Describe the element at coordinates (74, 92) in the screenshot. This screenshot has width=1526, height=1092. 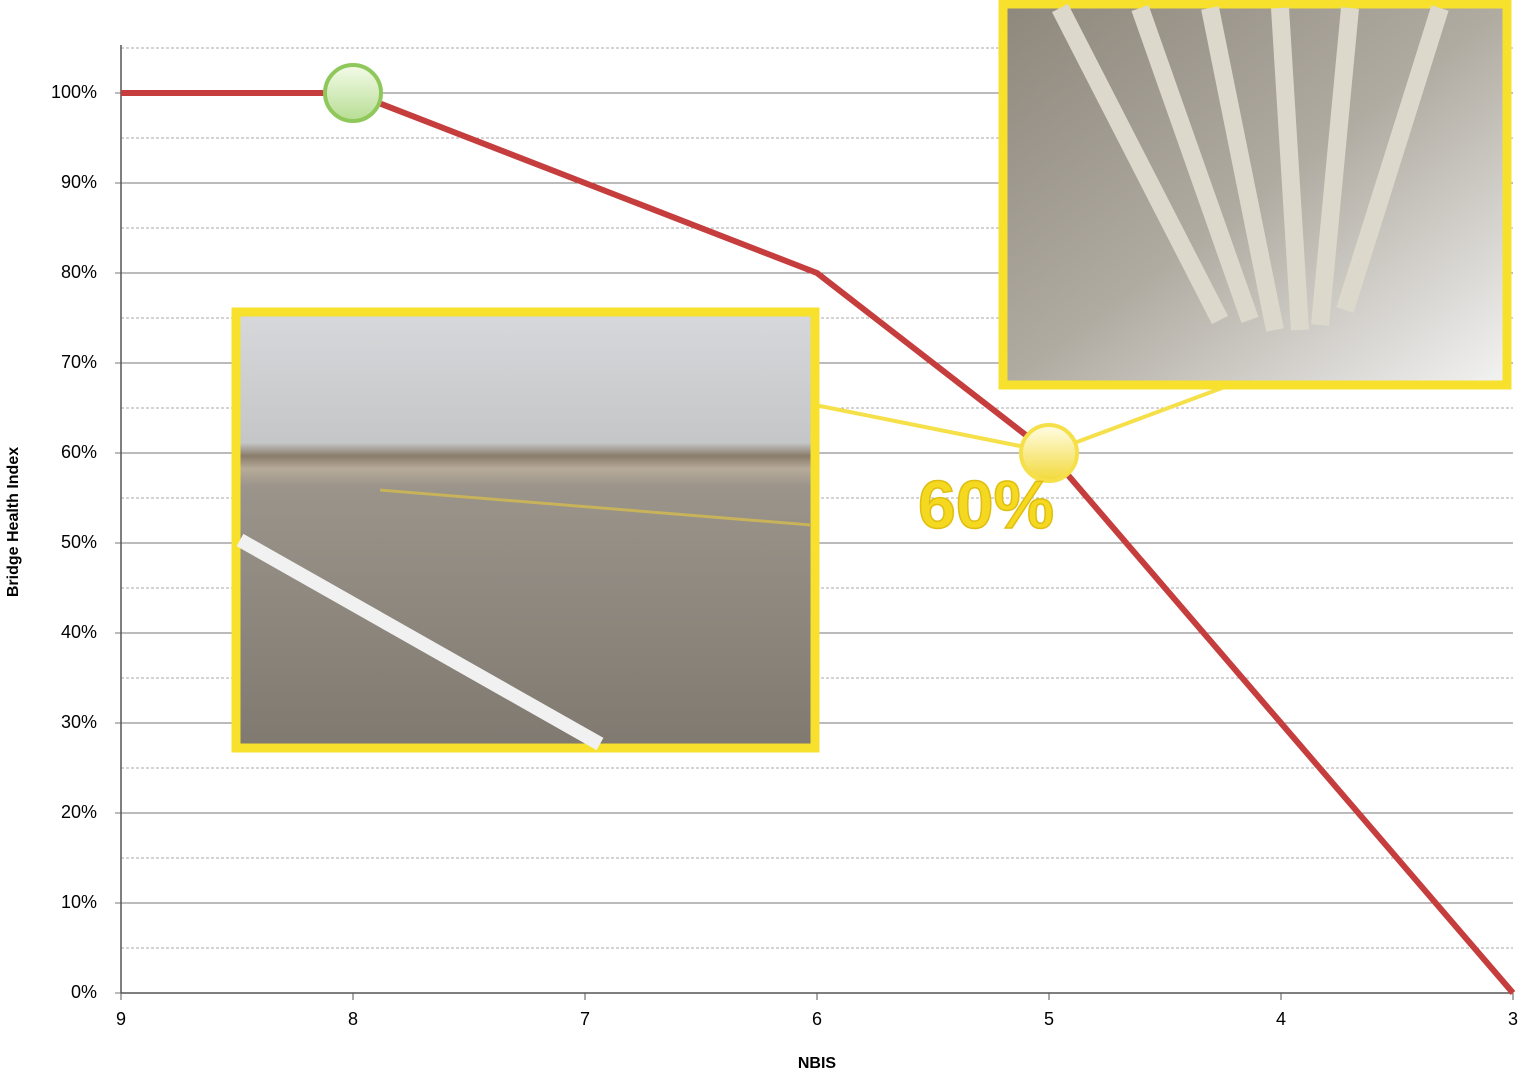
I see `y-tick-label: 100%` at that location.